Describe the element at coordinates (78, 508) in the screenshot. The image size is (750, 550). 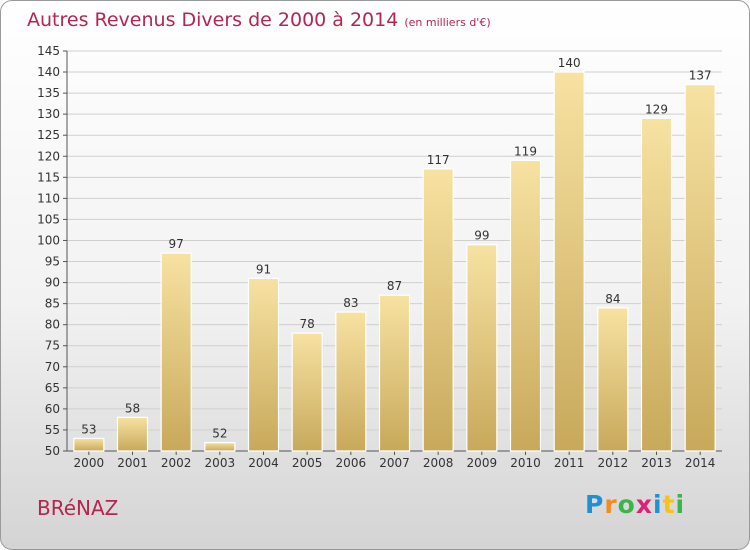
I see `place-name: BRéNAZ` at that location.